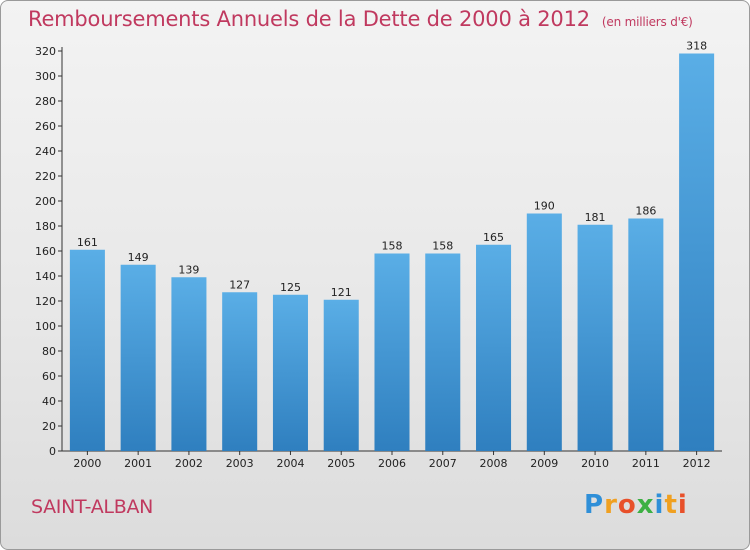 This screenshot has height=550, width=750. What do you see at coordinates (595, 337) in the screenshot?
I see `bar-2010` at bounding box center [595, 337].